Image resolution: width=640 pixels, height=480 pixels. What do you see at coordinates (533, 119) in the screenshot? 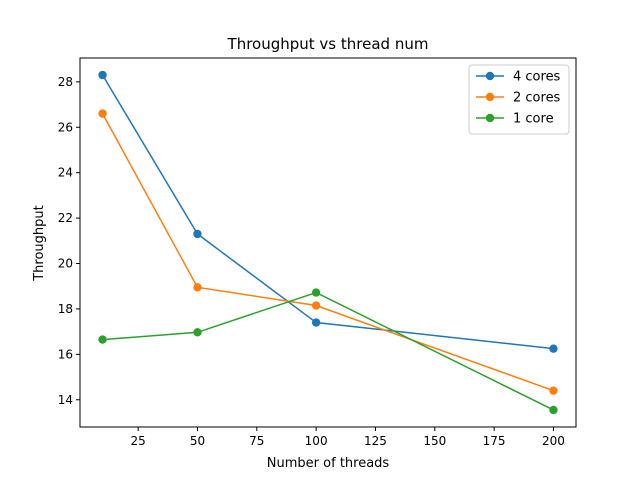
I see `legend-label: 1 core` at bounding box center [533, 119].